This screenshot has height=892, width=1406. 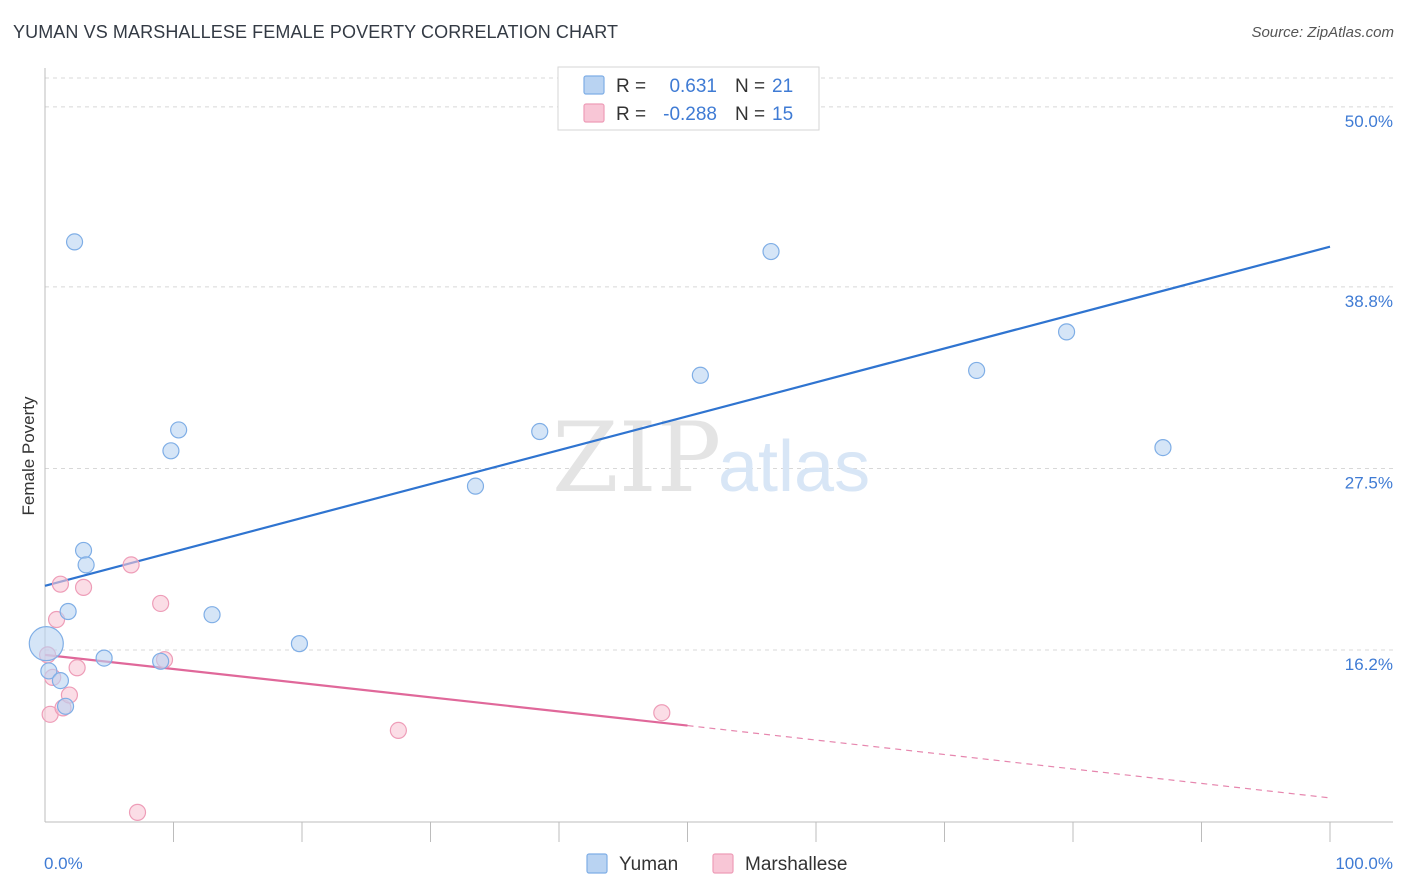 I want to click on y-tick-label: 50.0%, so click(x=1369, y=121).